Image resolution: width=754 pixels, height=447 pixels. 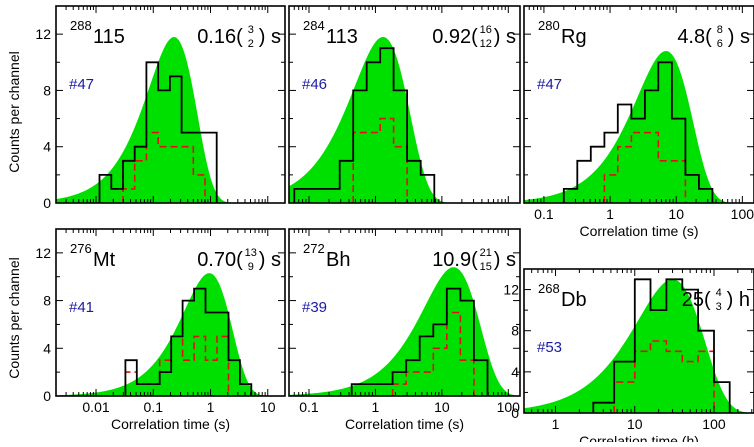 I want to click on half-life-error-up: 13, so click(x=251, y=253).